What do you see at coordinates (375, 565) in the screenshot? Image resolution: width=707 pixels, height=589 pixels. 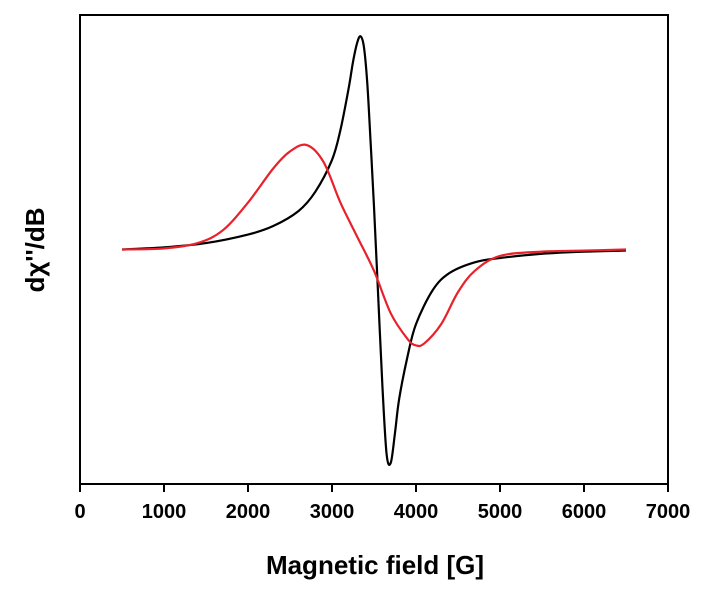 I see `x-axis-title: Magnetic field [G]` at bounding box center [375, 565].